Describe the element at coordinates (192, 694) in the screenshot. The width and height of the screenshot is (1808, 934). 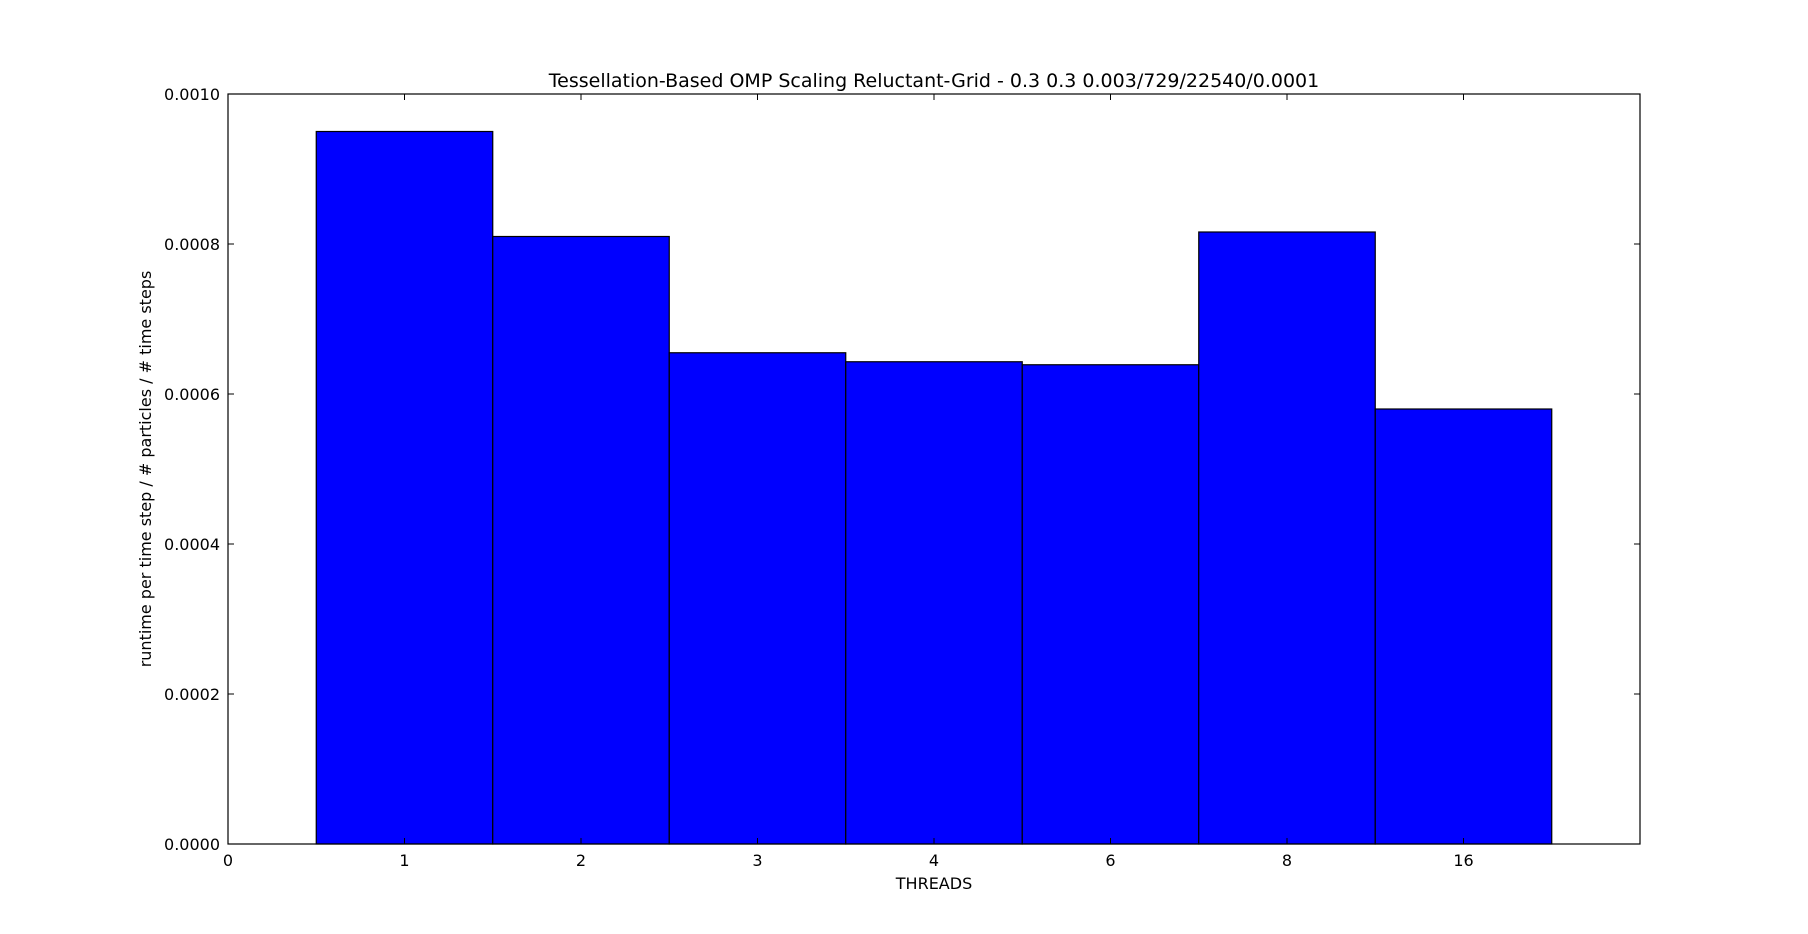
I see `y-tick-label-0.0002: 0.0002` at that location.